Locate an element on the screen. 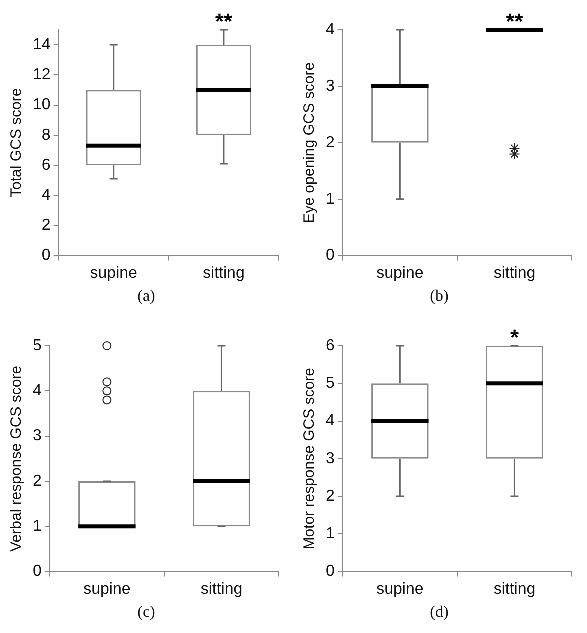 The image size is (587, 633). text: (d) is located at coordinates (439, 613).